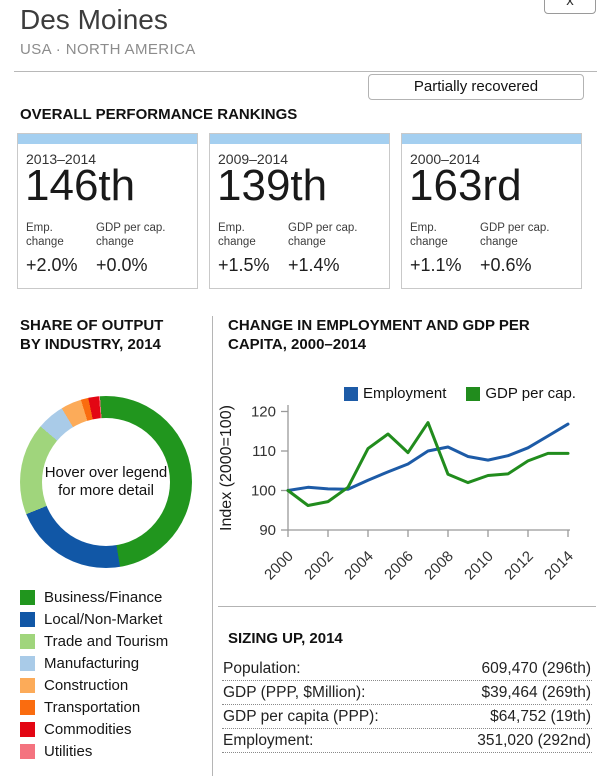  I want to click on legend-item-local-non-market: Local/Non-Market, so click(94, 619).